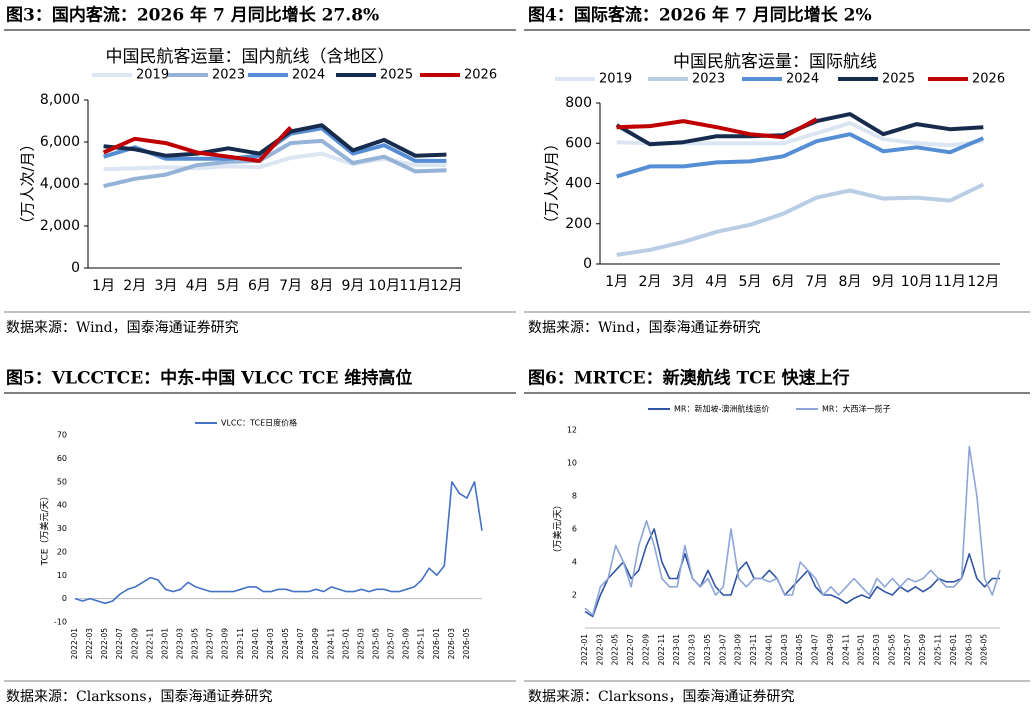 This screenshot has height=711, width=1032. What do you see at coordinates (578, 143) in the screenshot?
I see `y-tick-label: 600` at bounding box center [578, 143].